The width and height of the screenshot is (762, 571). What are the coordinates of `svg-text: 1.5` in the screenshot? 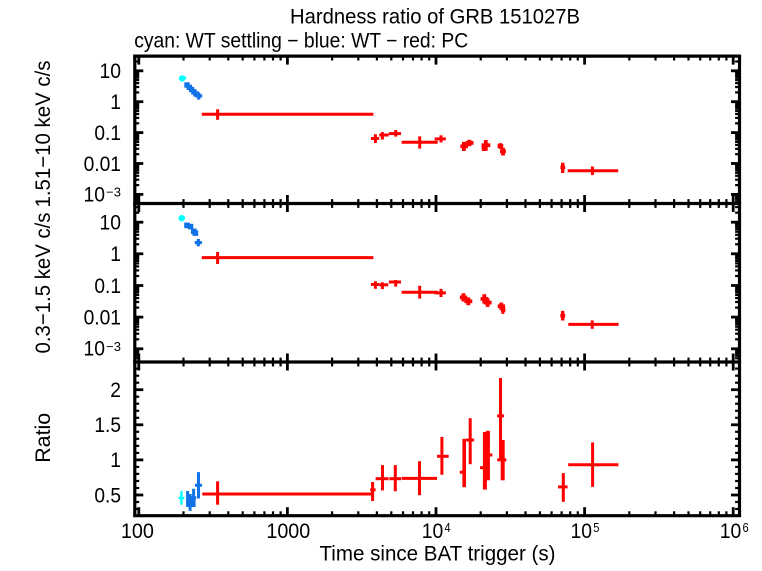 It's located at (107, 425).